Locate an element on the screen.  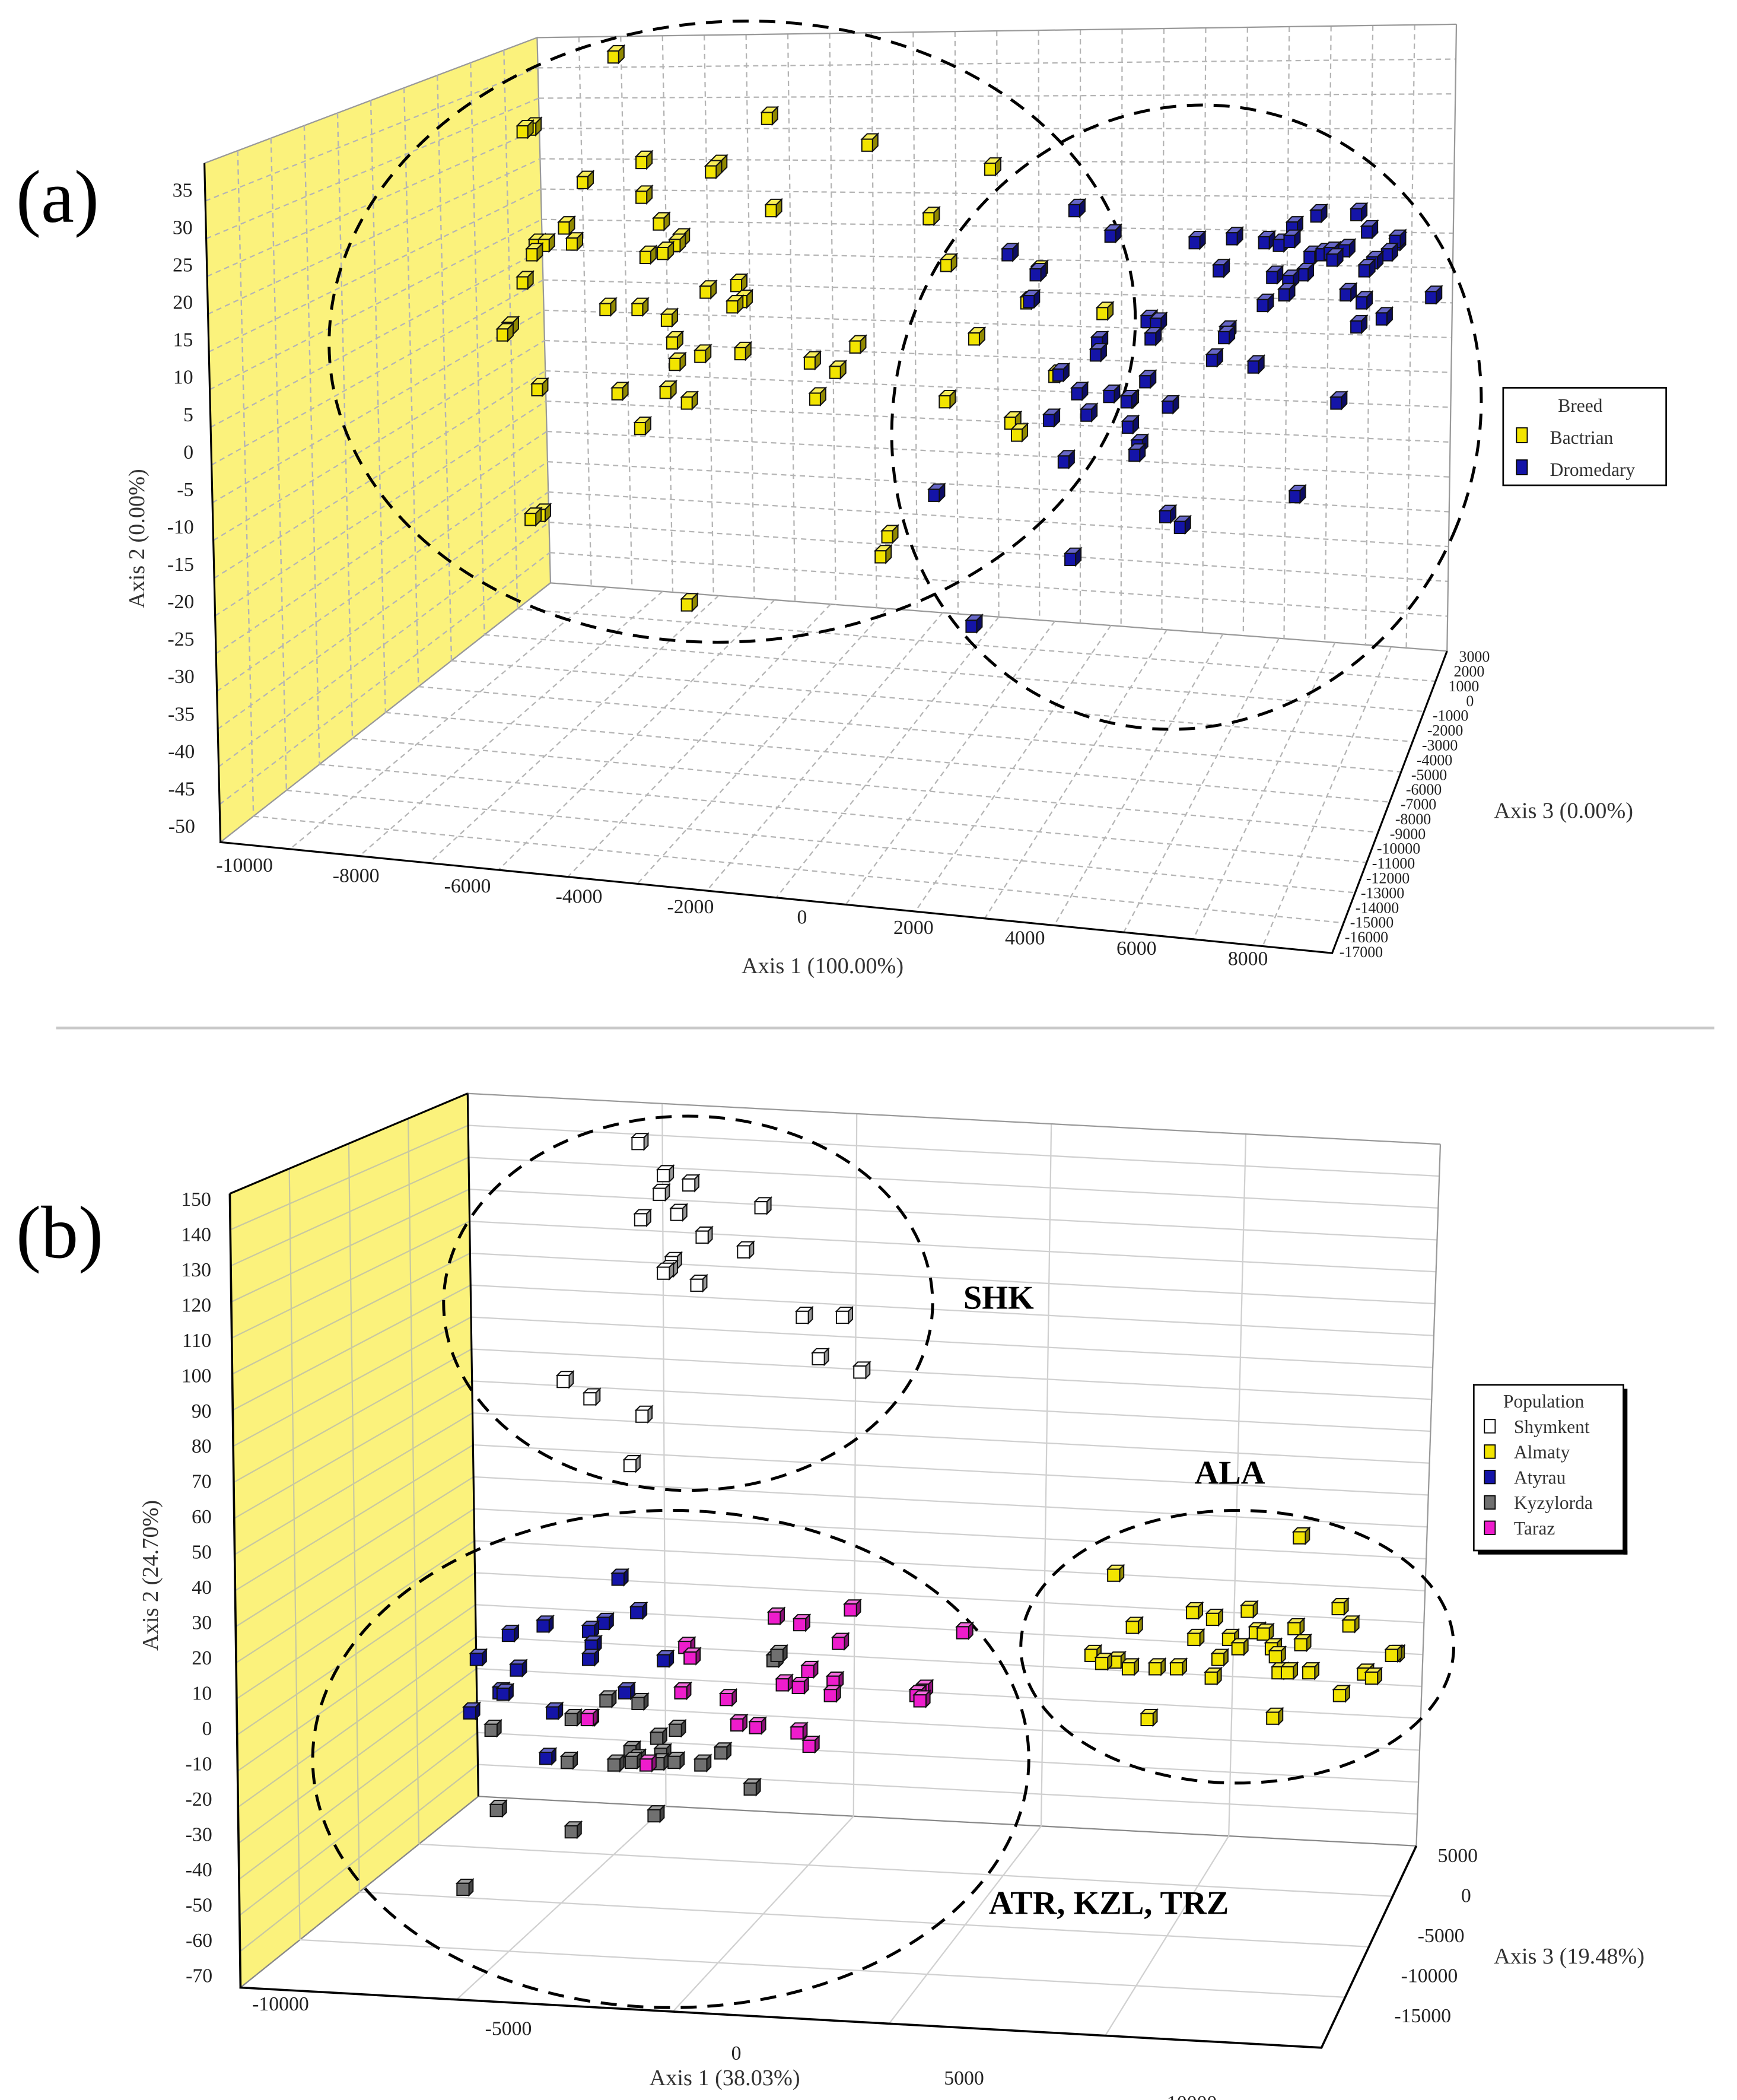
panel-b-z-tick-label: 0 is located at coordinates (1466, 1896).